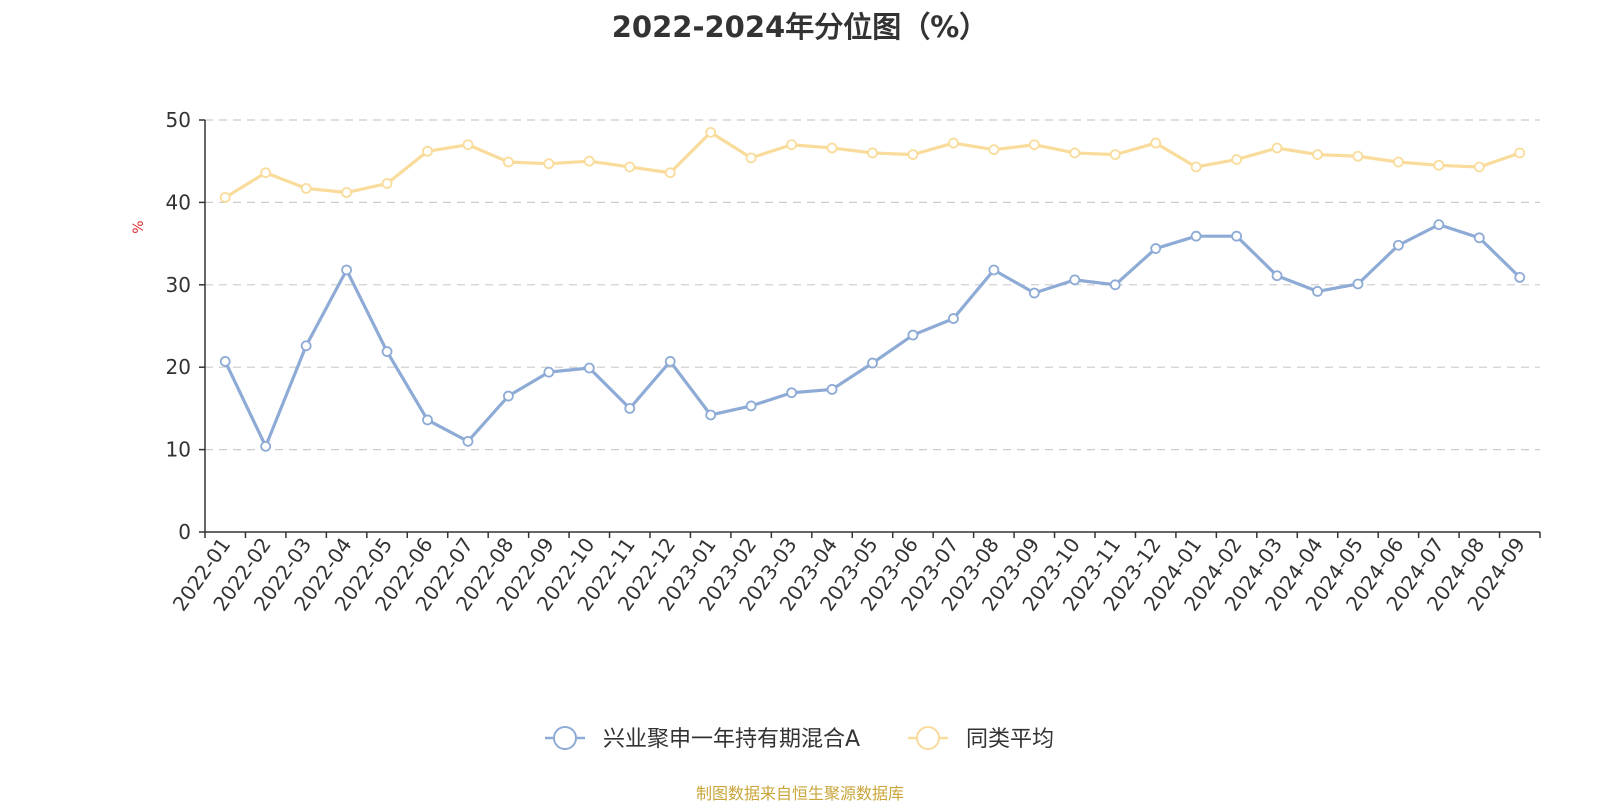 The image size is (1600, 804). I want to click on y-tick-label: 40, so click(178, 202).